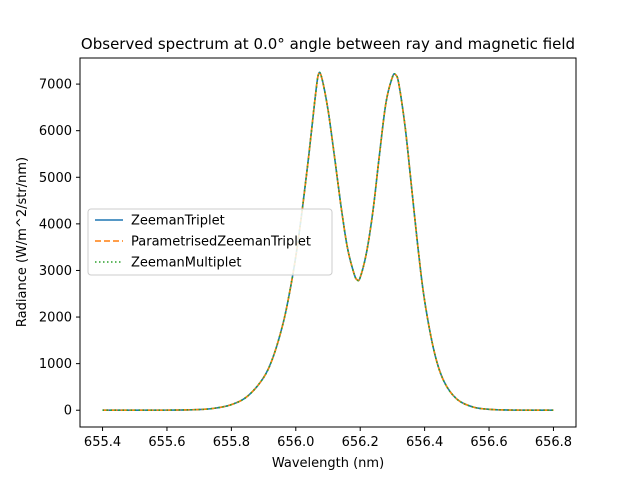 This screenshot has height=480, width=640. What do you see at coordinates (328, 438) in the screenshot?
I see `x-axis-ticks: 655.4 655.6 655.8 656.0 656.2 656.4 656.6 656.8` at bounding box center [328, 438].